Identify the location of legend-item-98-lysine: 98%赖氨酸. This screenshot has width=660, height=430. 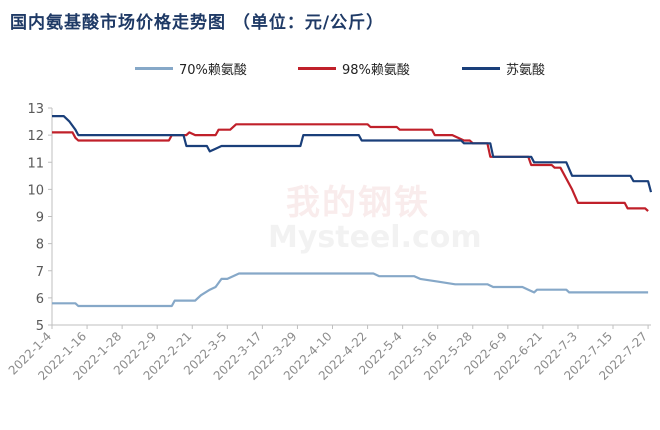
(354, 68).